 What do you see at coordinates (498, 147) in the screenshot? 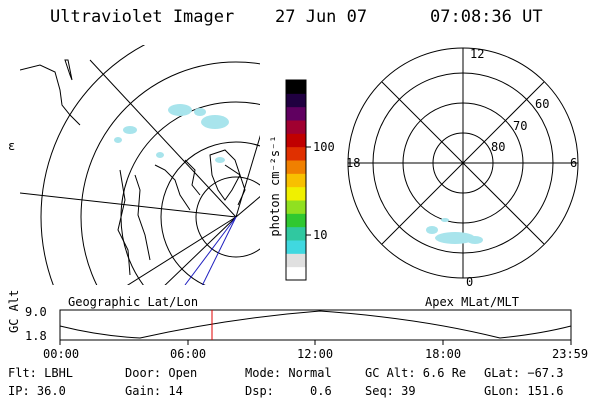
I see `mlat-label-80: 80` at bounding box center [498, 147].